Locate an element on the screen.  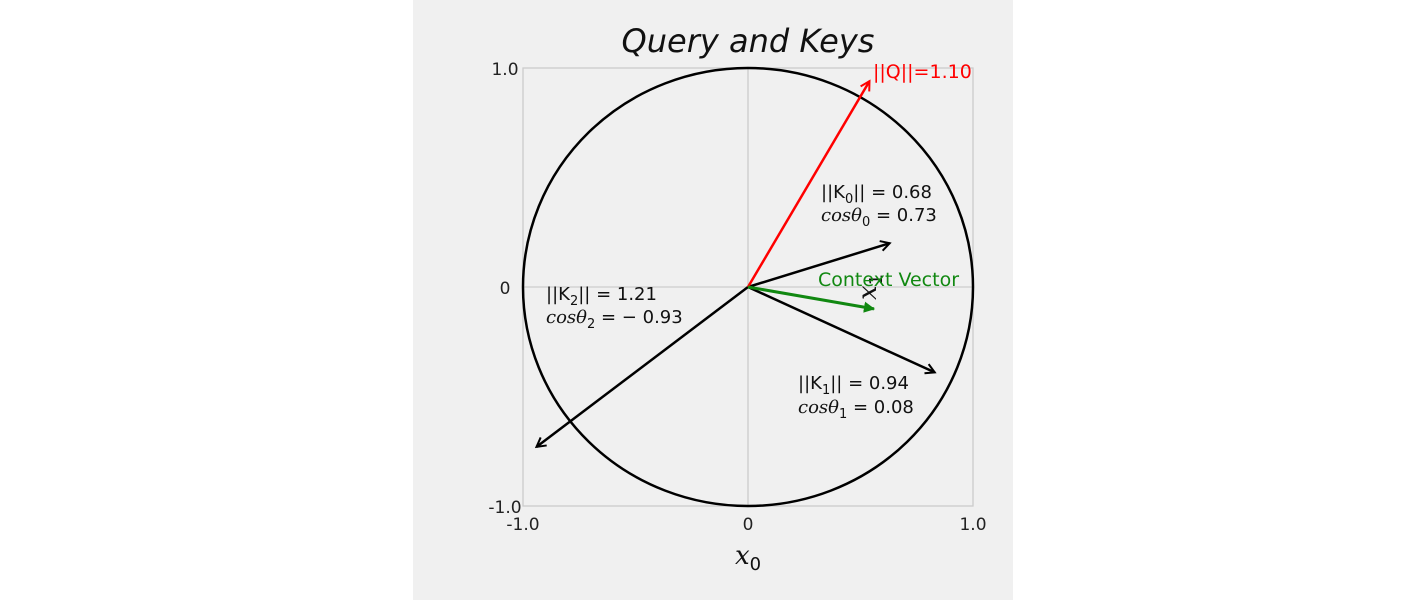
y-tick-label-bottom: -1.0 is located at coordinates (504, 508).